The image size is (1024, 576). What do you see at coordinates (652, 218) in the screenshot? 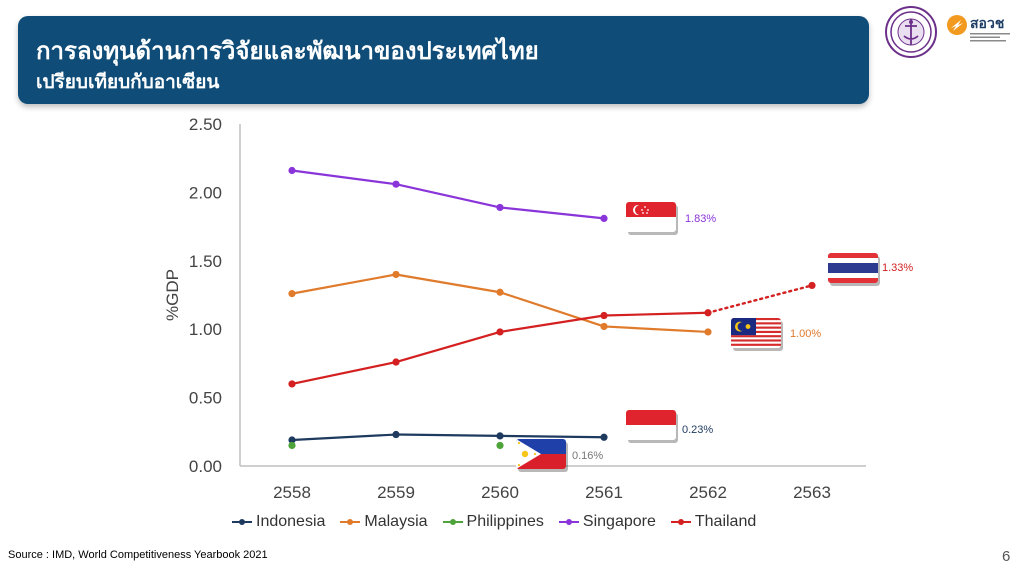
I see `singapore-flag-icon` at bounding box center [652, 218].